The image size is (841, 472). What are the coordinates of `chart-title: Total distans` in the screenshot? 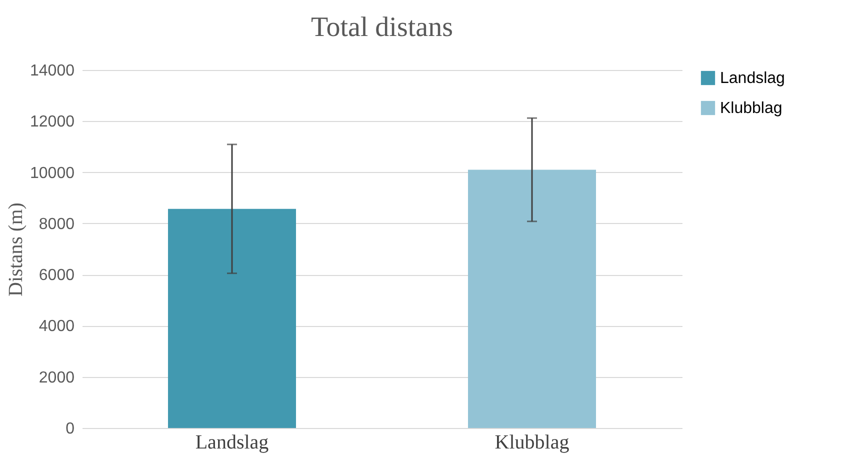 It's located at (382, 27).